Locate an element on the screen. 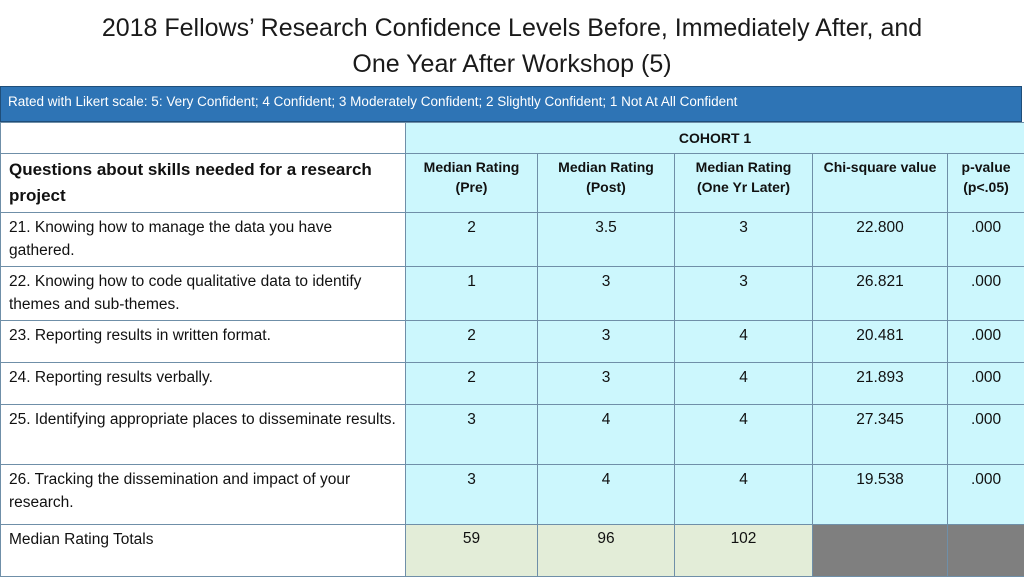  post-cell: 3.5 is located at coordinates (606, 240).